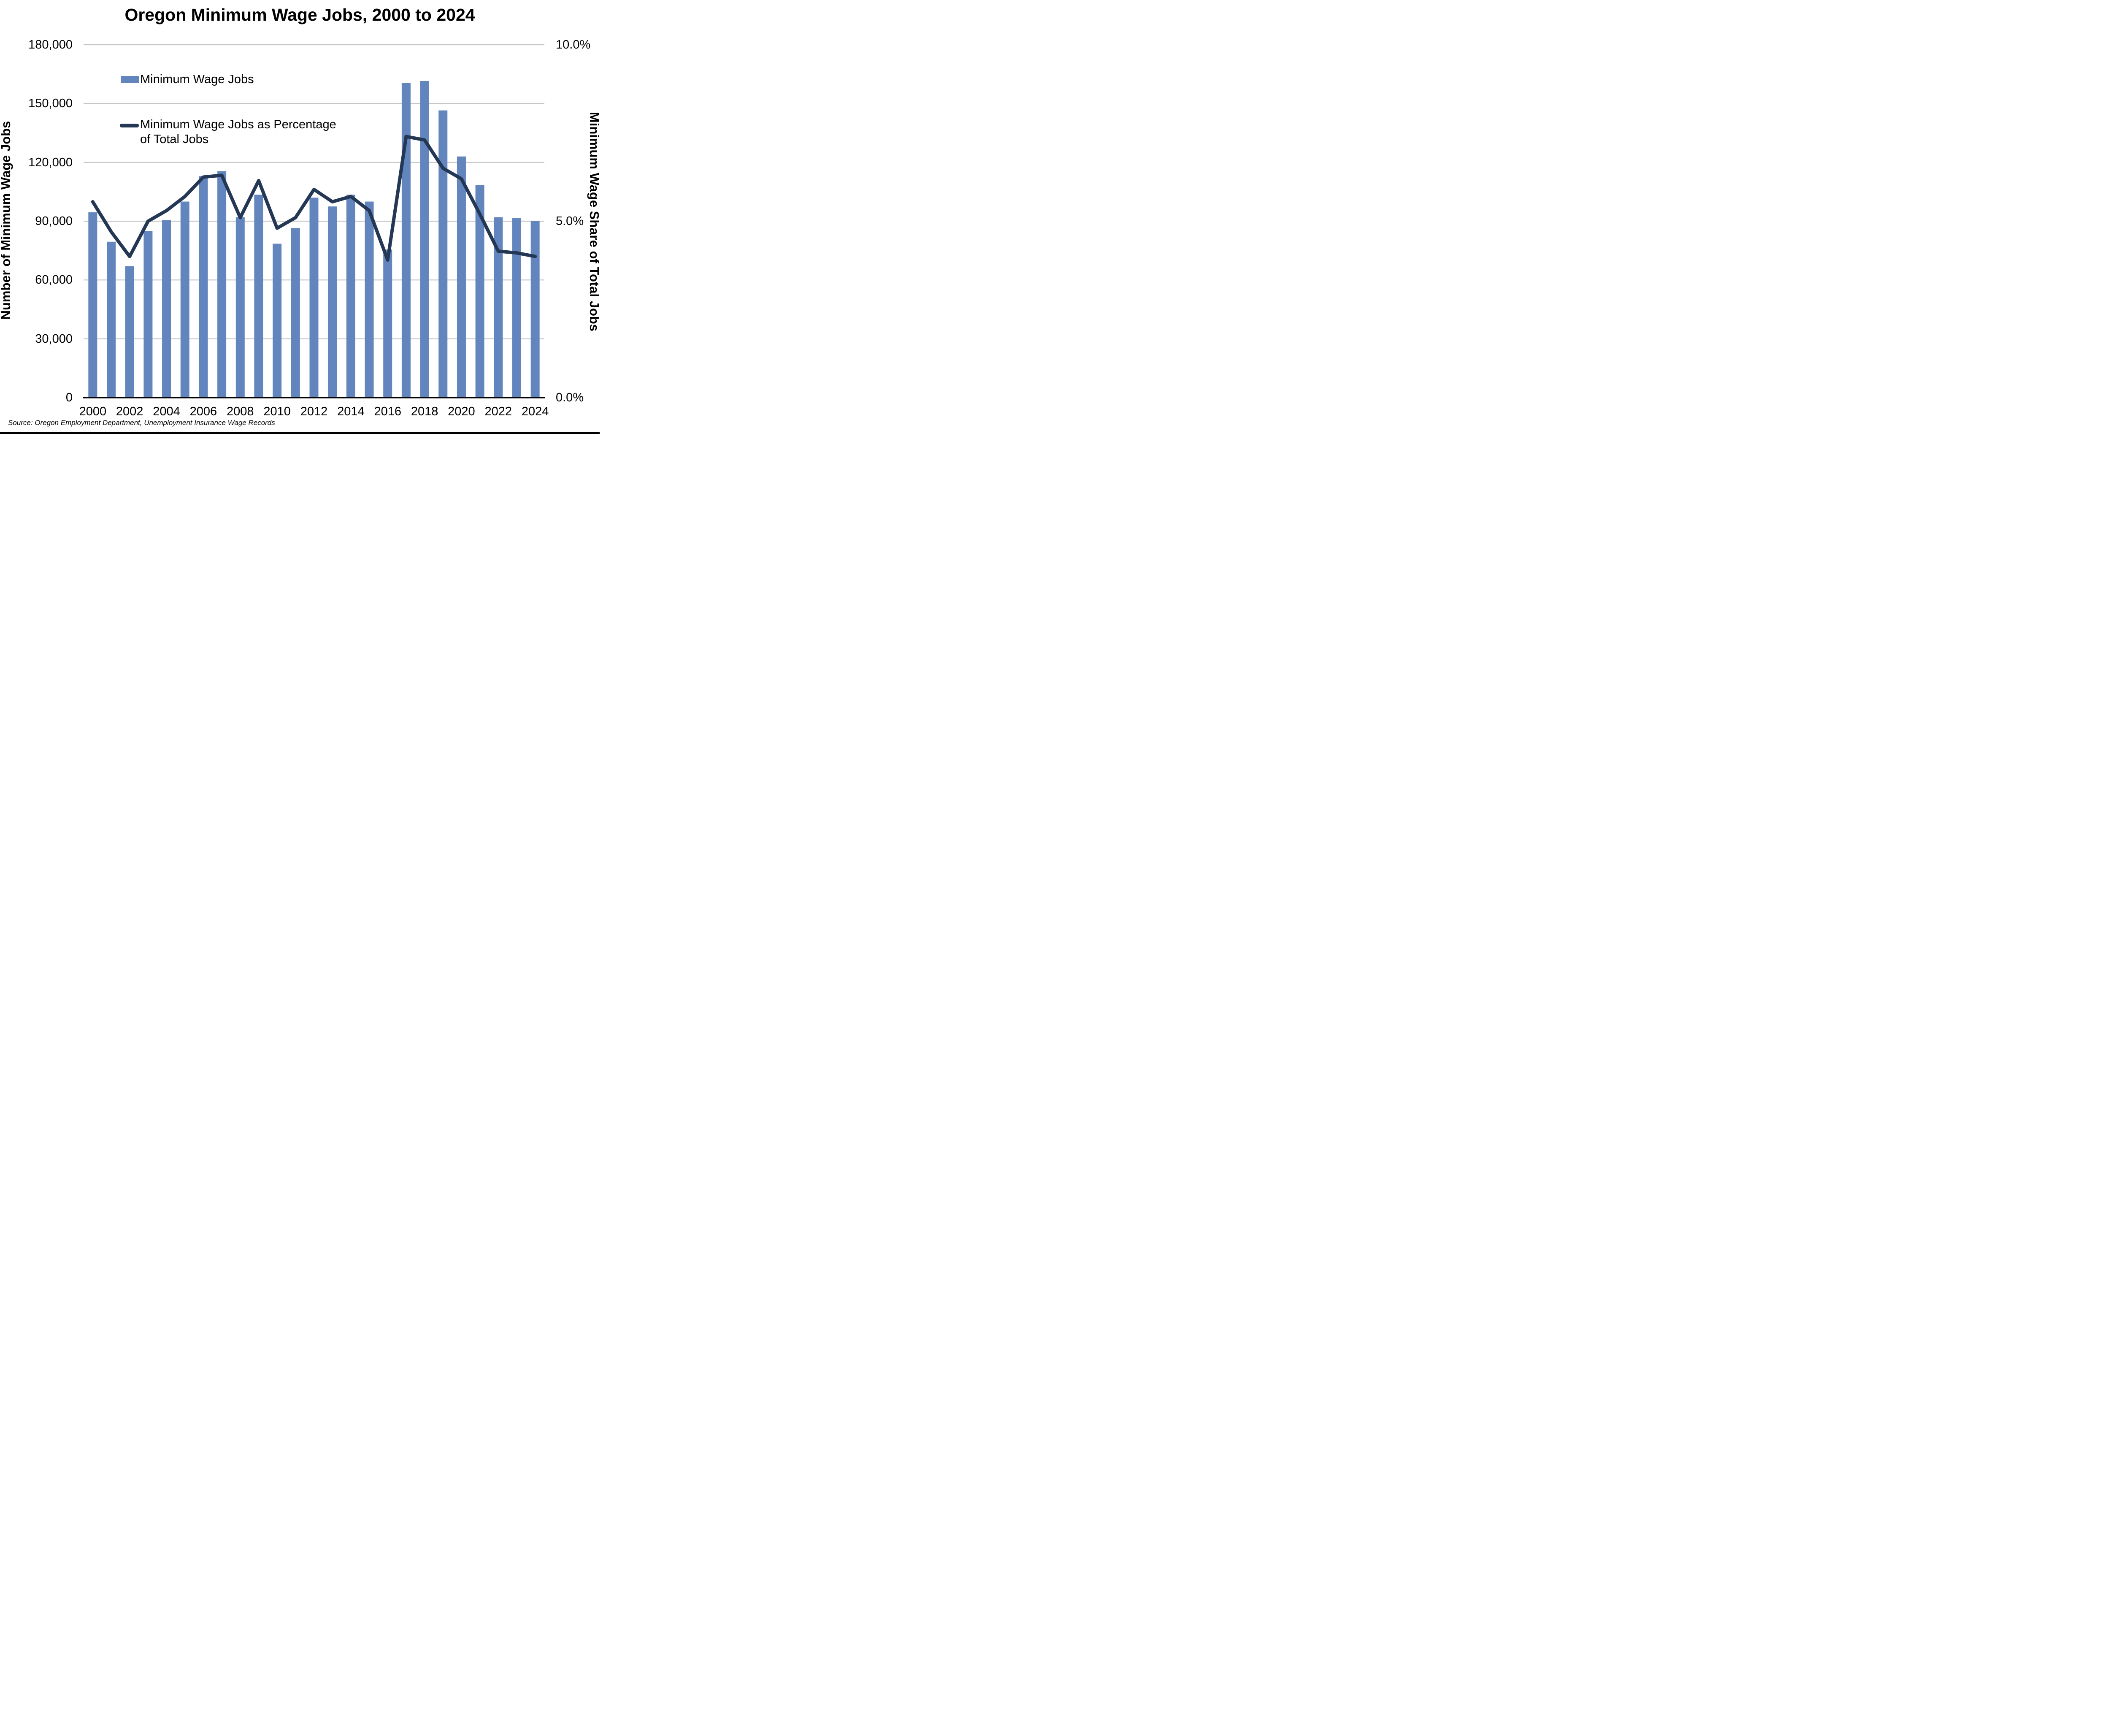 The height and width of the screenshot is (1736, 2110). Describe the element at coordinates (6, 220) in the screenshot. I see `left-axis-title: Number of Minimum Wage Jobs` at that location.